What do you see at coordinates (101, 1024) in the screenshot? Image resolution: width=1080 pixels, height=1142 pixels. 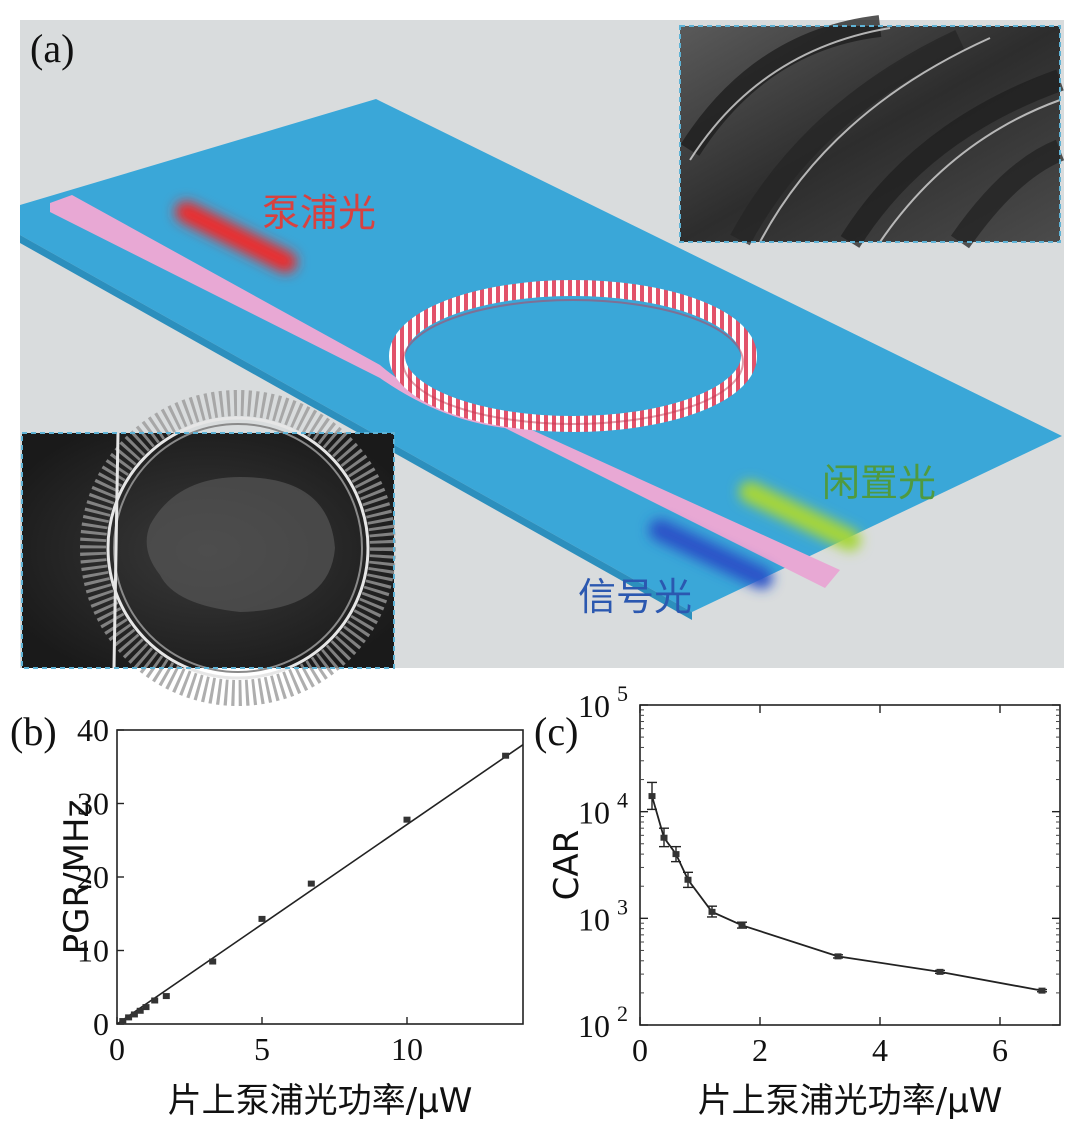 I see `plot-b-ytick-label: 0` at bounding box center [101, 1024].